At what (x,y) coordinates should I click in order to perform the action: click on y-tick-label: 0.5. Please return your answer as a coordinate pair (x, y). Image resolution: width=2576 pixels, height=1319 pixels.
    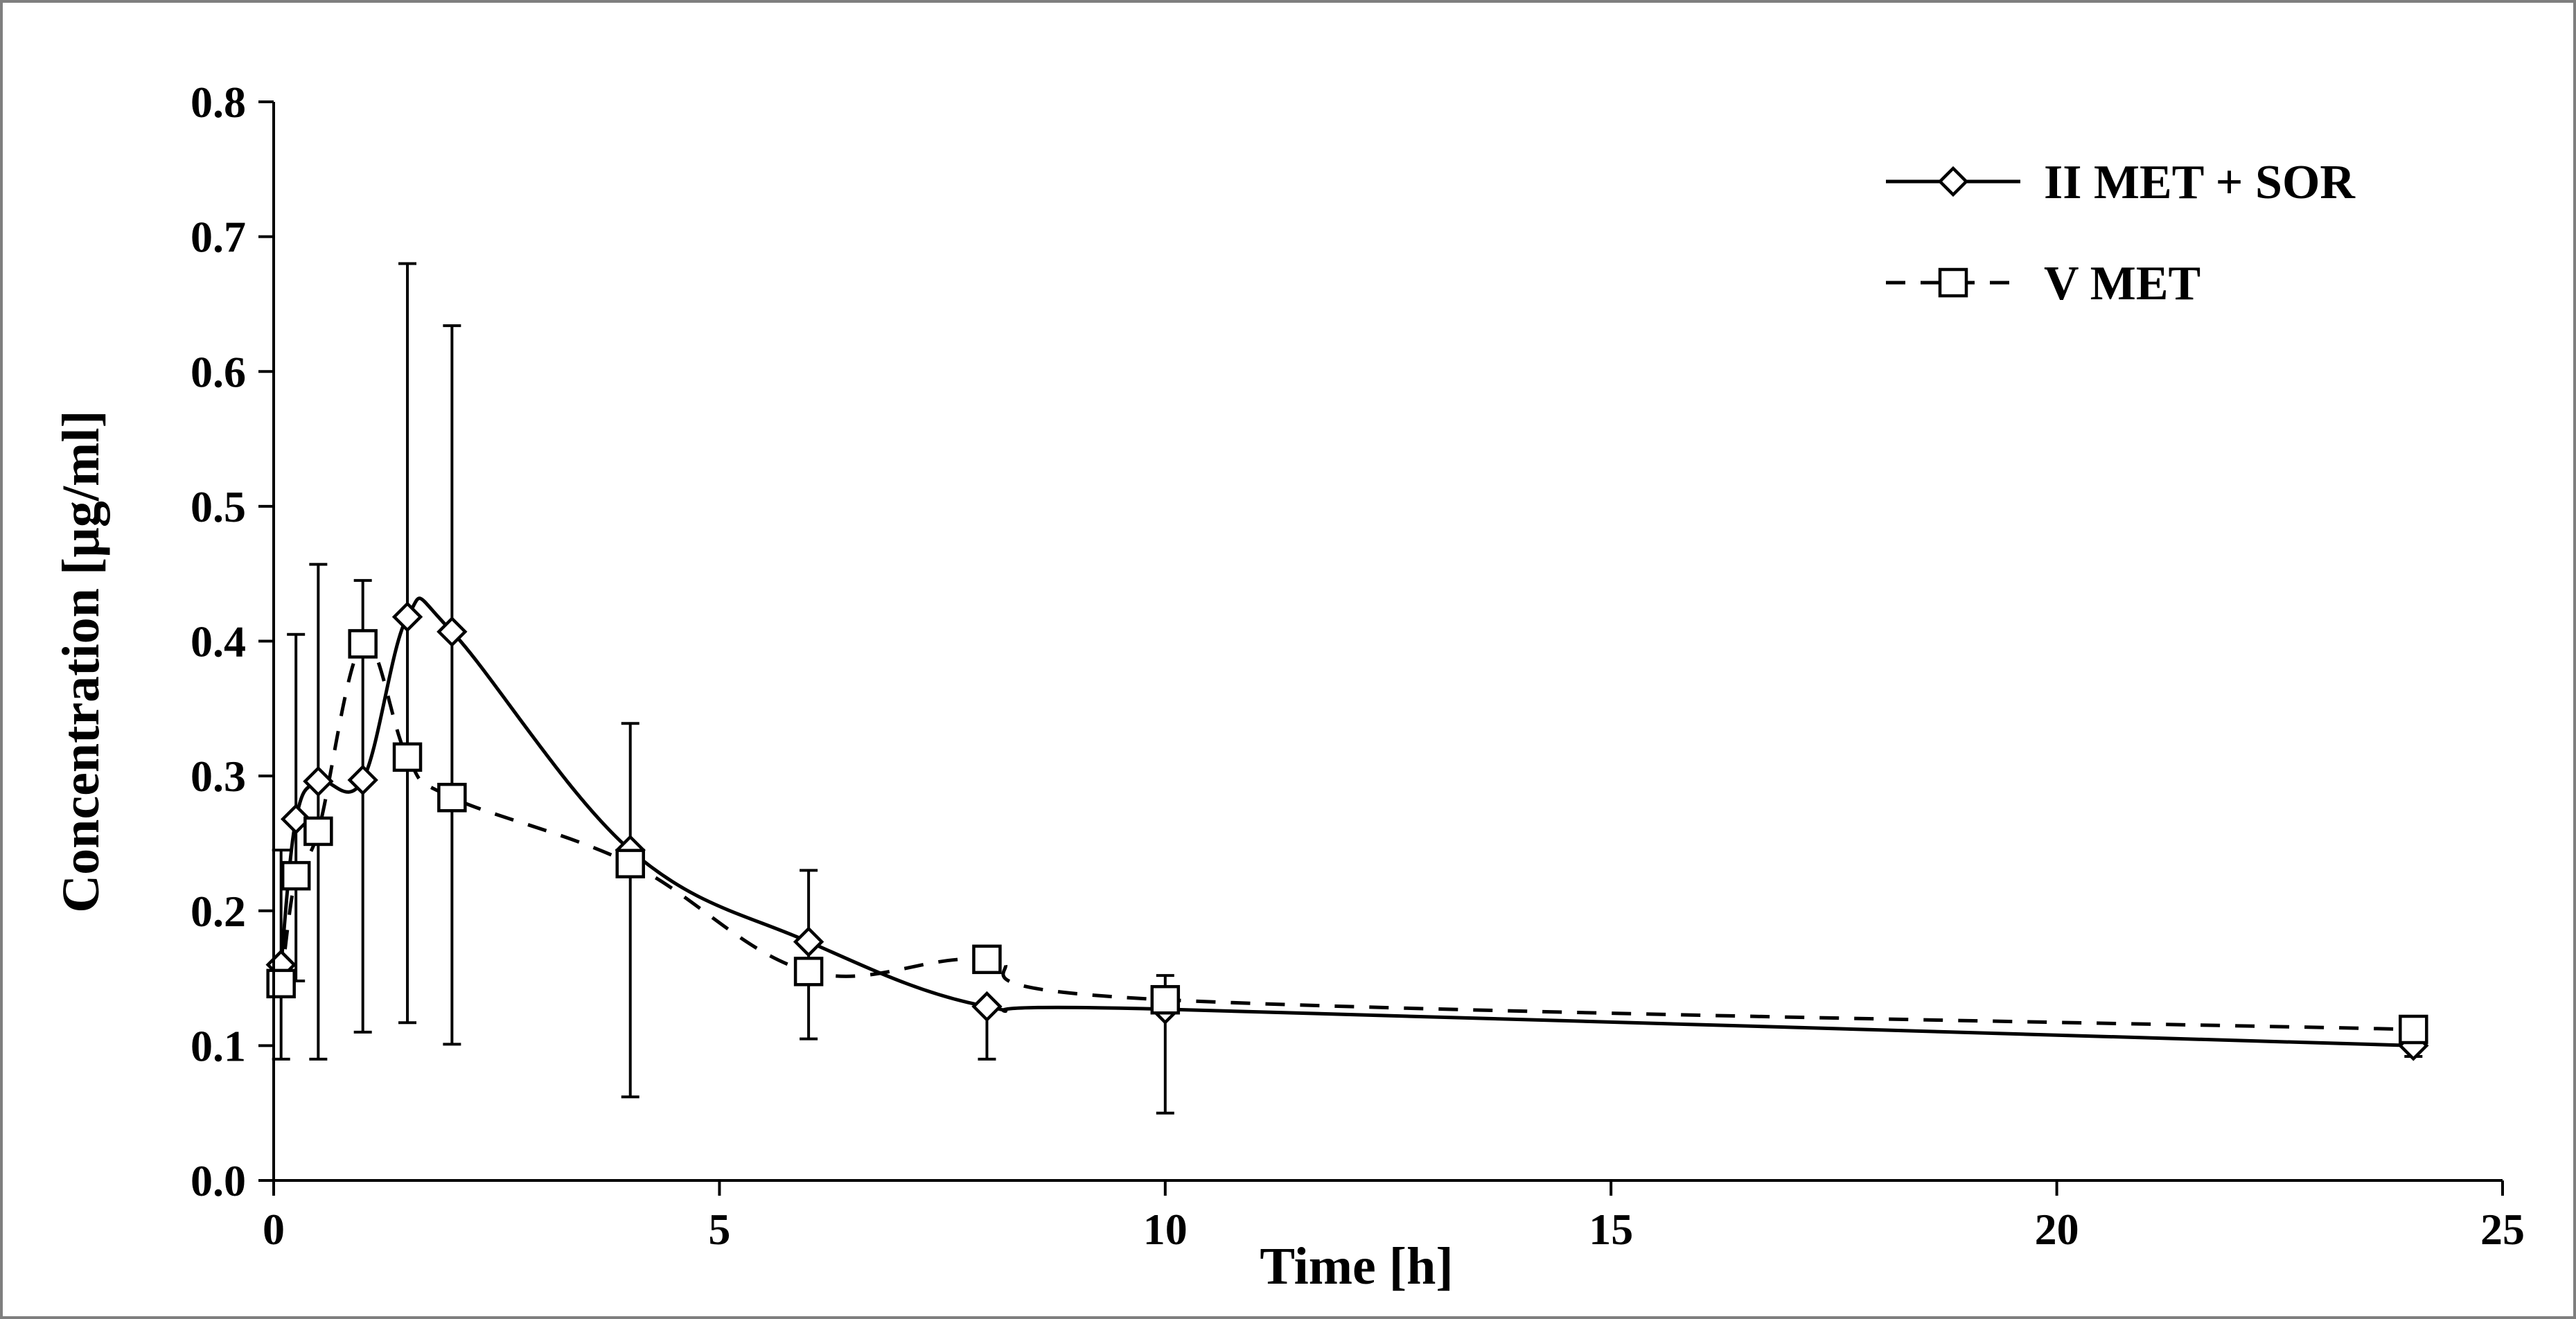
    Looking at the image, I should click on (219, 506).